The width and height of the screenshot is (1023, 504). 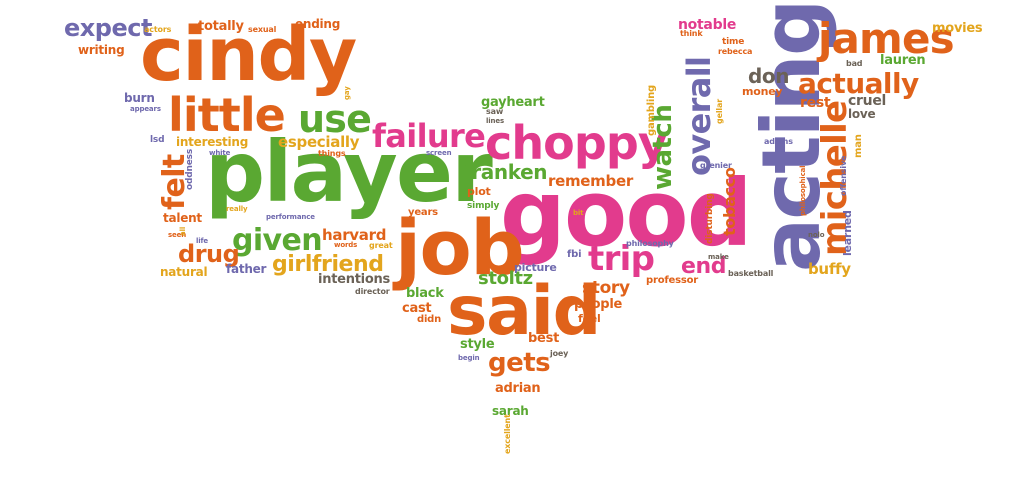 What do you see at coordinates (718, 257) in the screenshot?
I see `word-make: make` at bounding box center [718, 257].